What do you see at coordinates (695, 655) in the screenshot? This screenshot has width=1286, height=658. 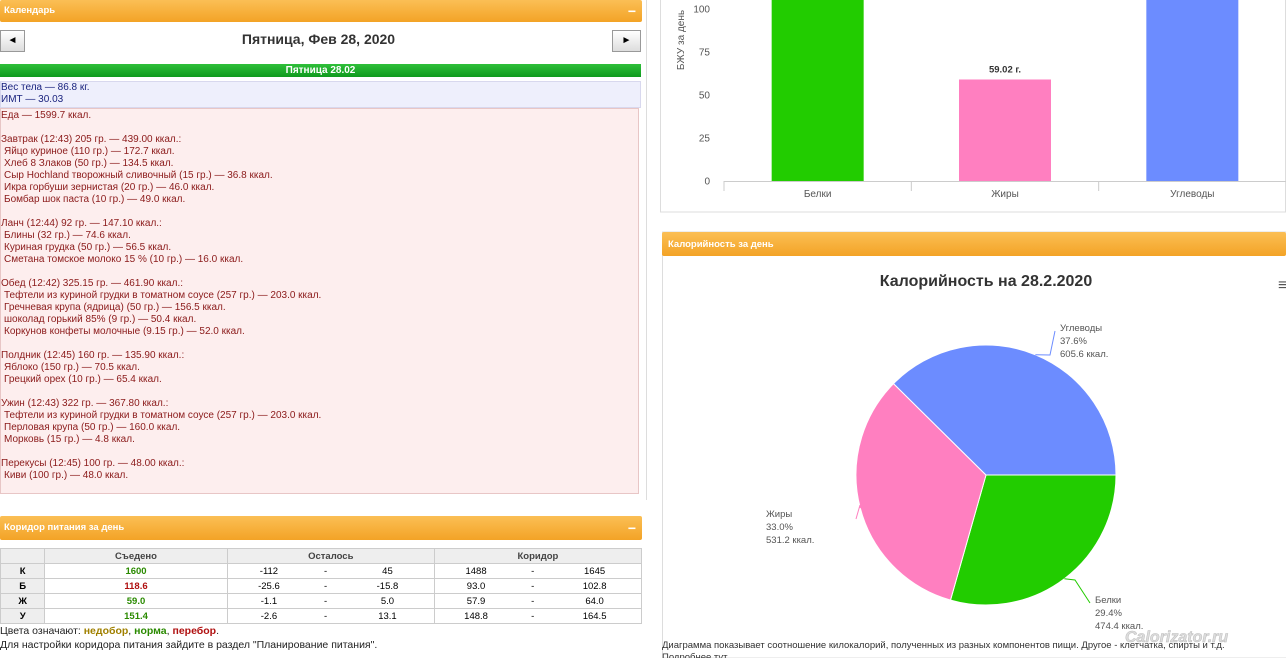 I see `more-link: Подробнее тут` at bounding box center [695, 655].